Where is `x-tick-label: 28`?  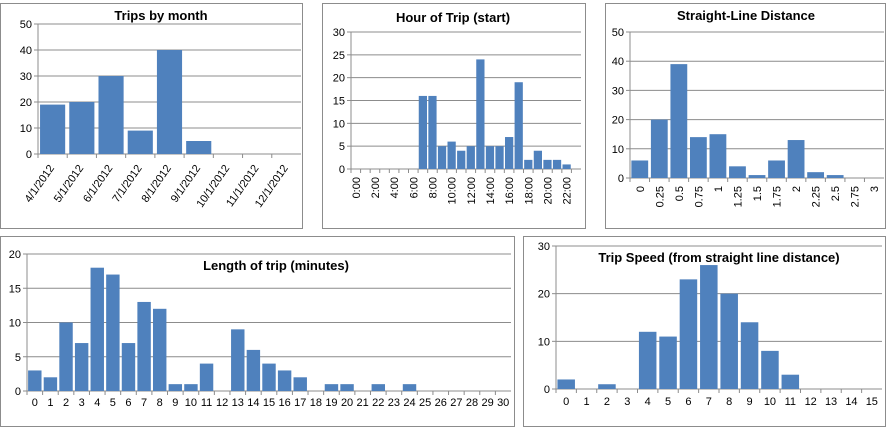
x-tick-label: 28 is located at coordinates (472, 403).